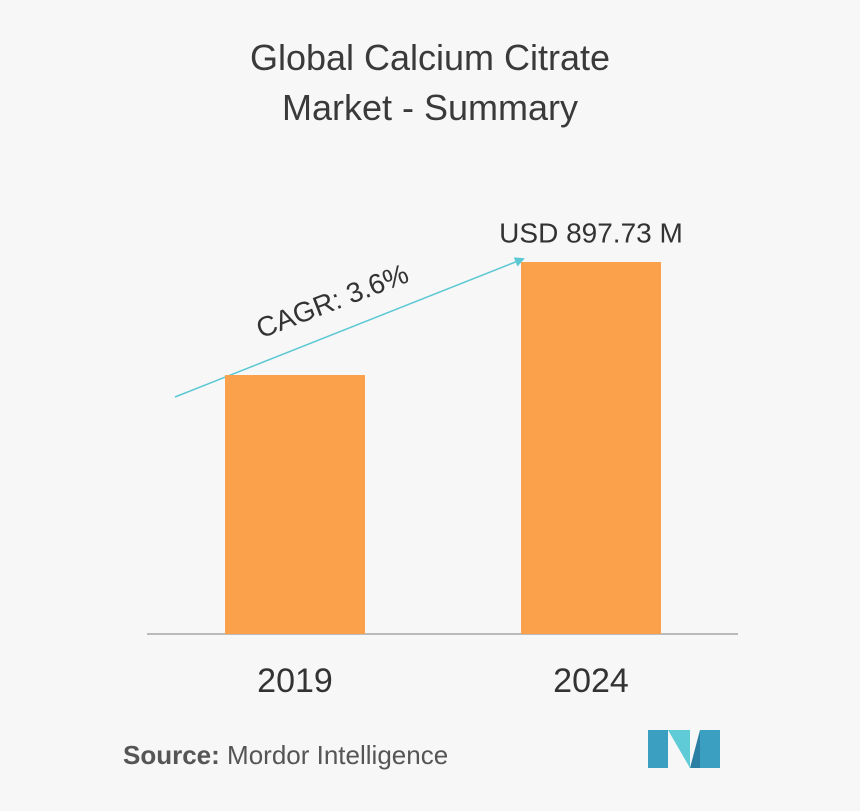 The width and height of the screenshot is (860, 811). Describe the element at coordinates (591, 681) in the screenshot. I see `x-tick-label: 2024` at that location.